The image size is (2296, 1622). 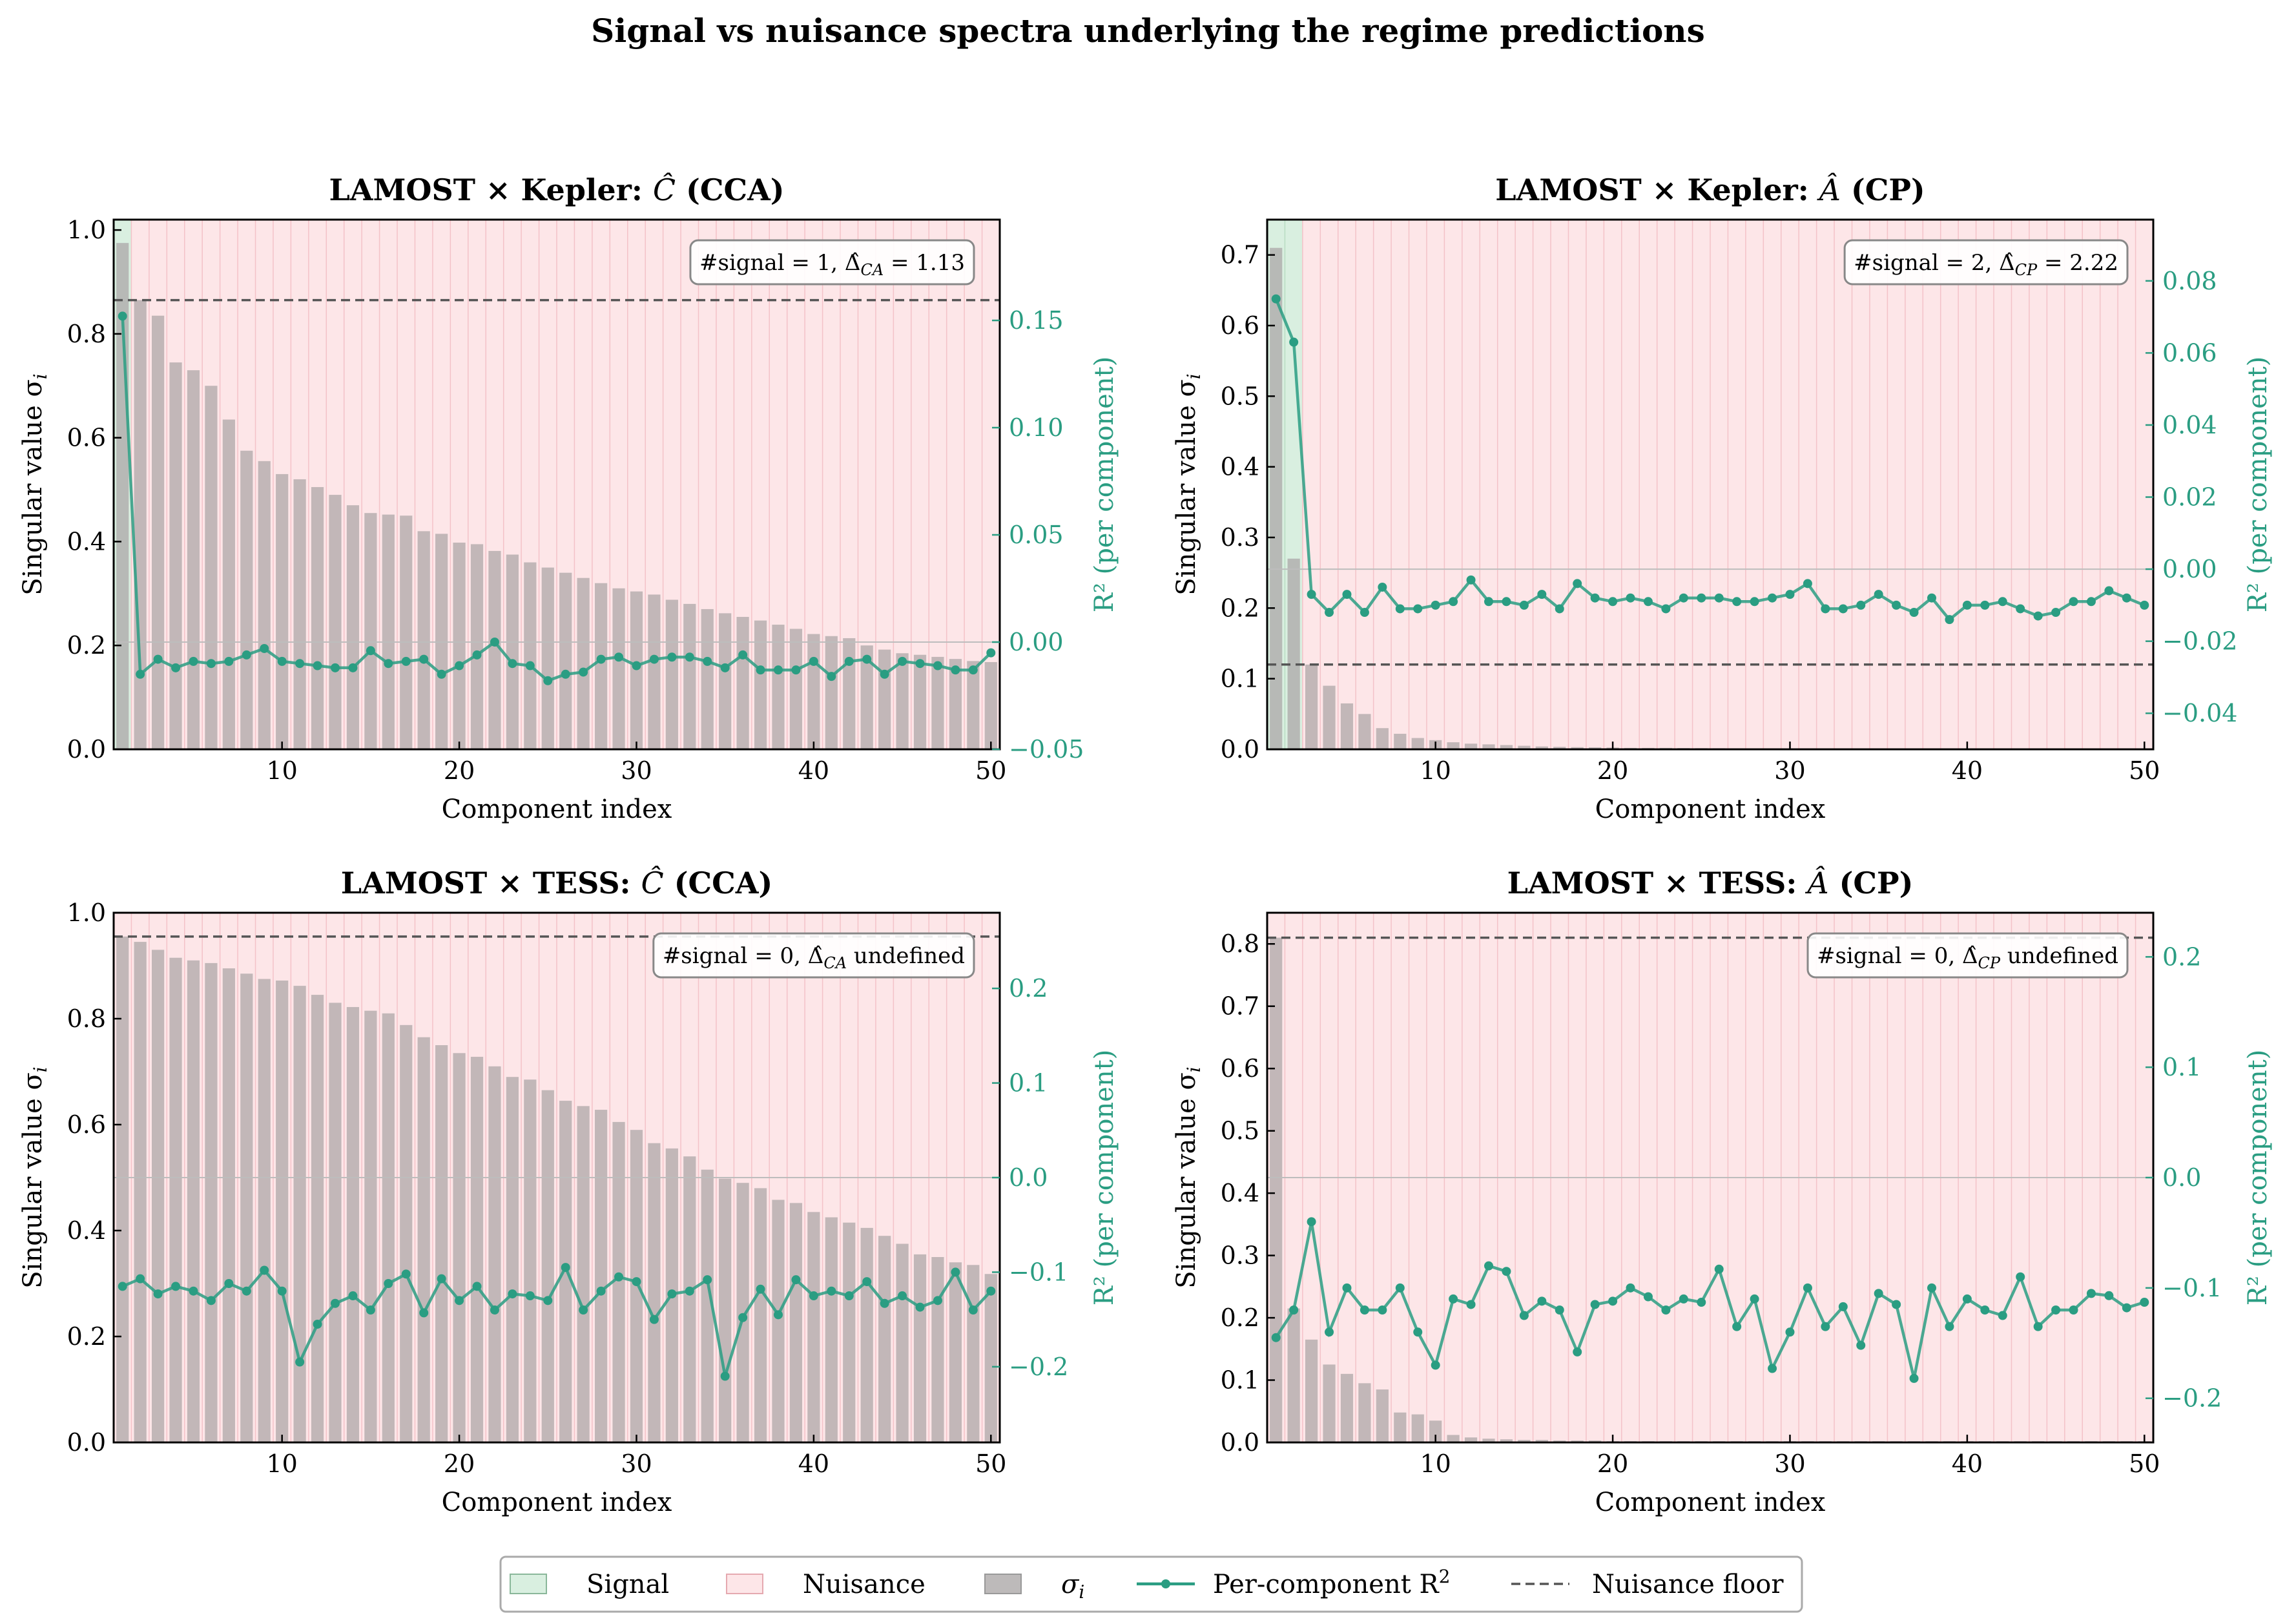 What do you see at coordinates (34, 1177) in the screenshot?
I see `y-axis-label: Singular value σi` at bounding box center [34, 1177].